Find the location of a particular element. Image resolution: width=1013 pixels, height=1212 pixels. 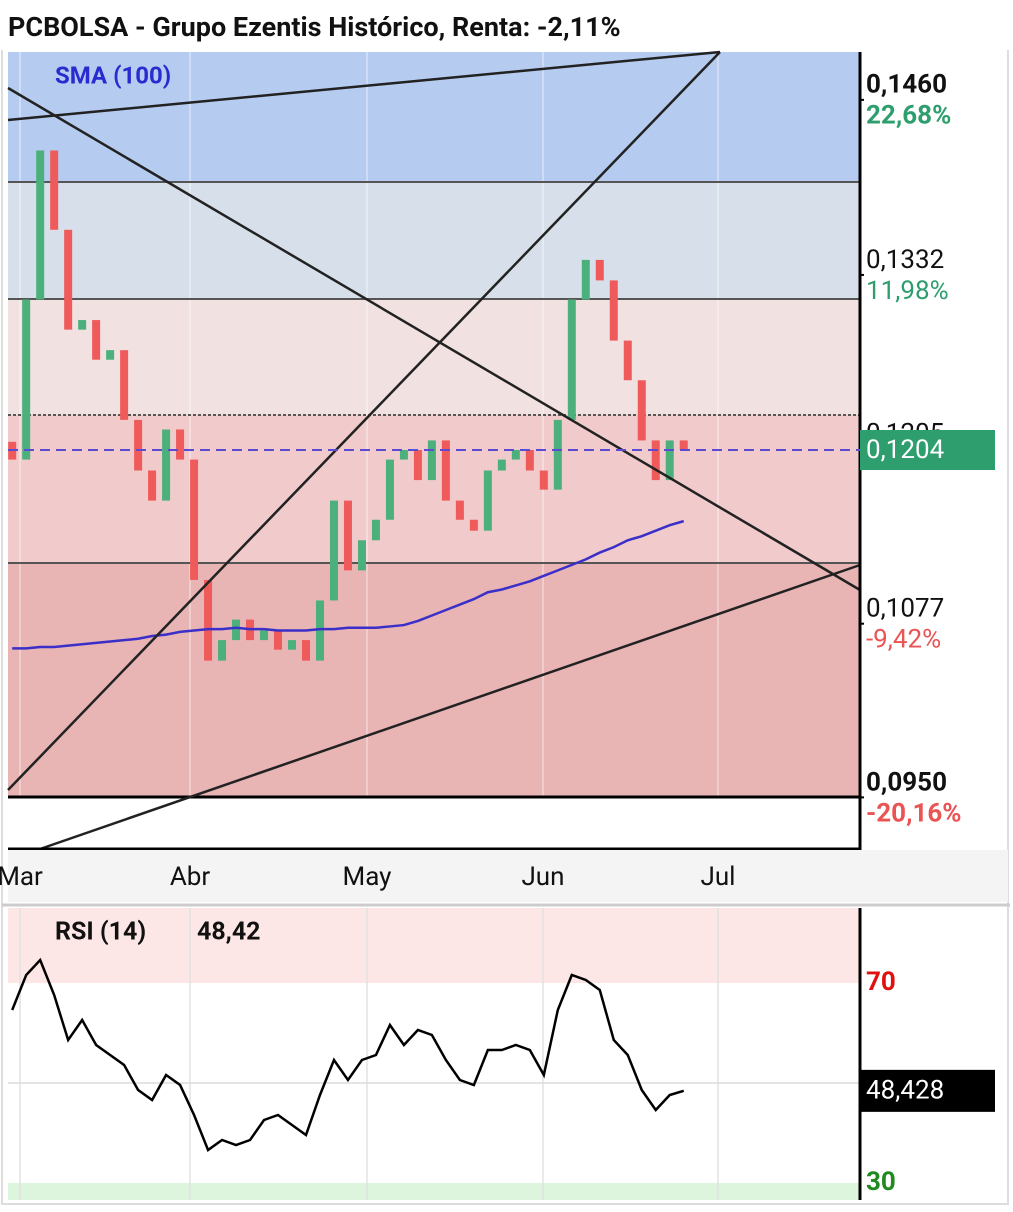

x-tick-label: Jul is located at coordinates (717, 877).